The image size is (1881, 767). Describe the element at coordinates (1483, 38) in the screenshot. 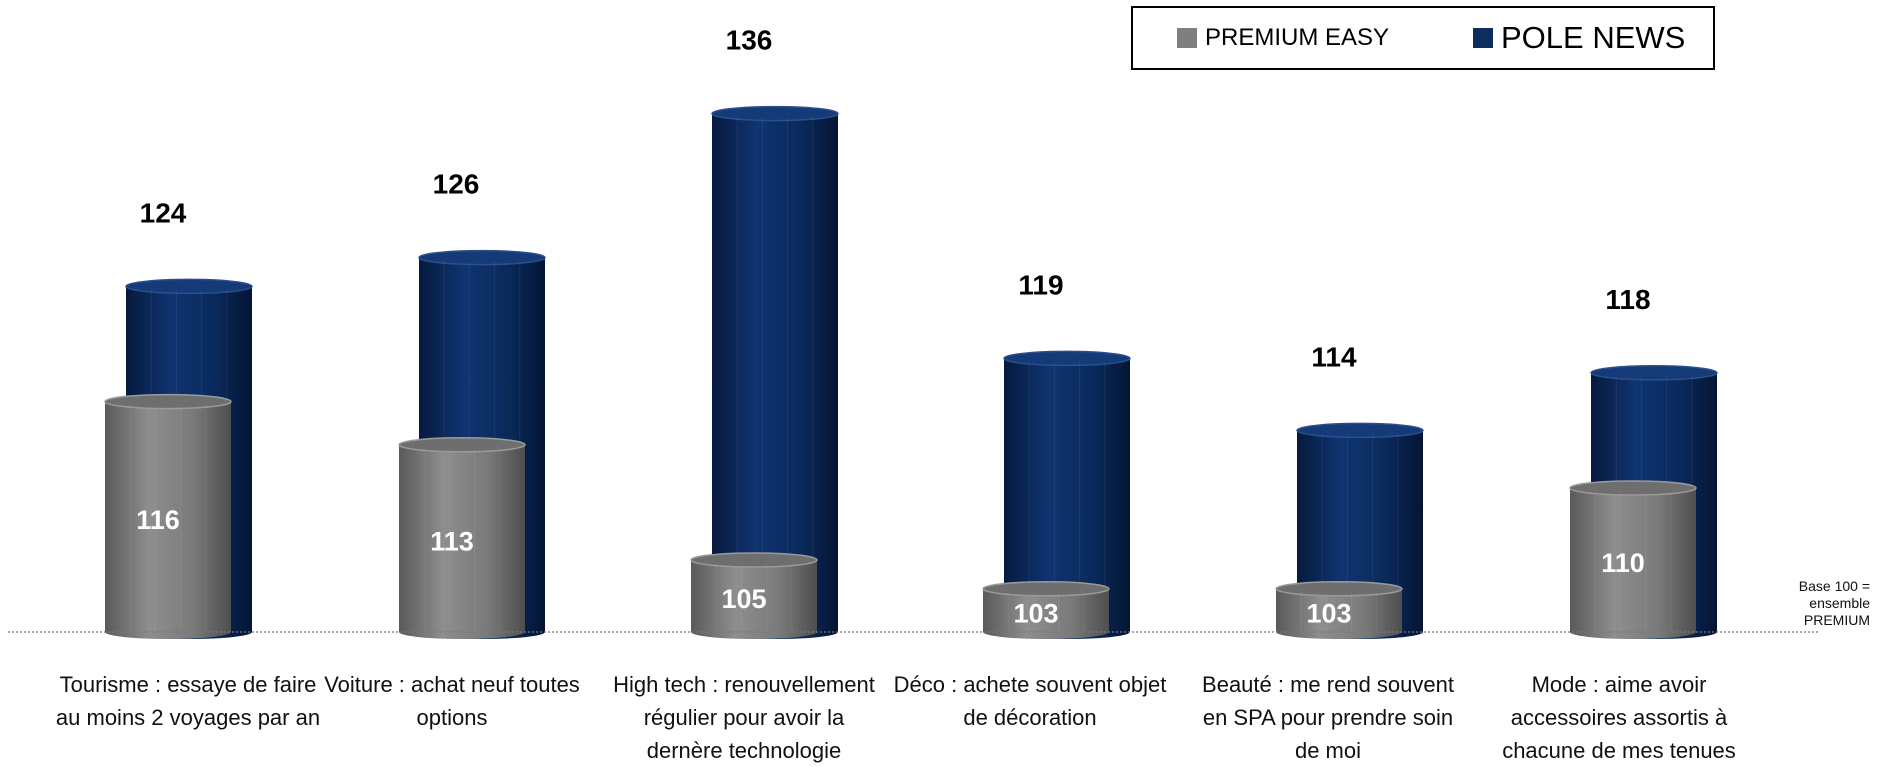

I see `legend-swatch-pole-news` at that location.